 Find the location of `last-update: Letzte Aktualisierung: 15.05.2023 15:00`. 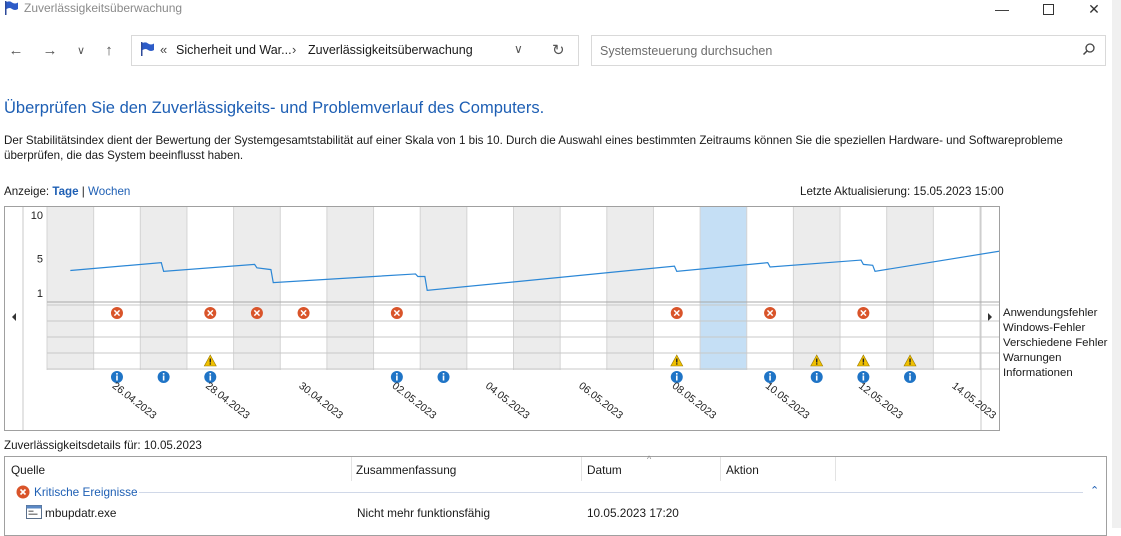

last-update: Letzte Aktualisierung: 15.05.2023 15:00 is located at coordinates (902, 191).